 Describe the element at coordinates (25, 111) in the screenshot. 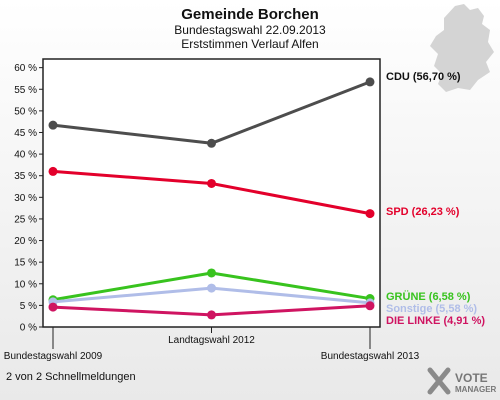

I see `y-tick-label: 50 %` at that location.